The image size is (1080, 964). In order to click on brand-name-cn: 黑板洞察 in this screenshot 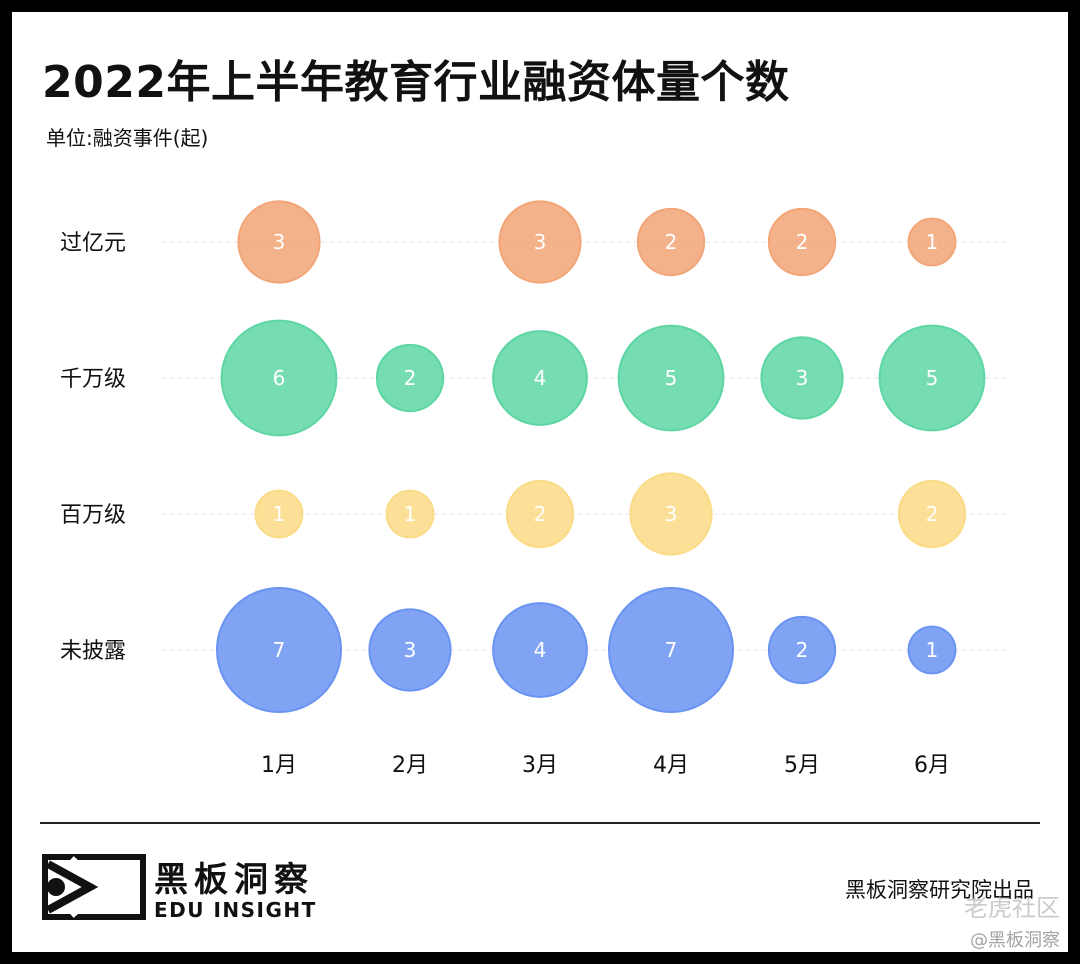, I will do `click(234, 880)`.